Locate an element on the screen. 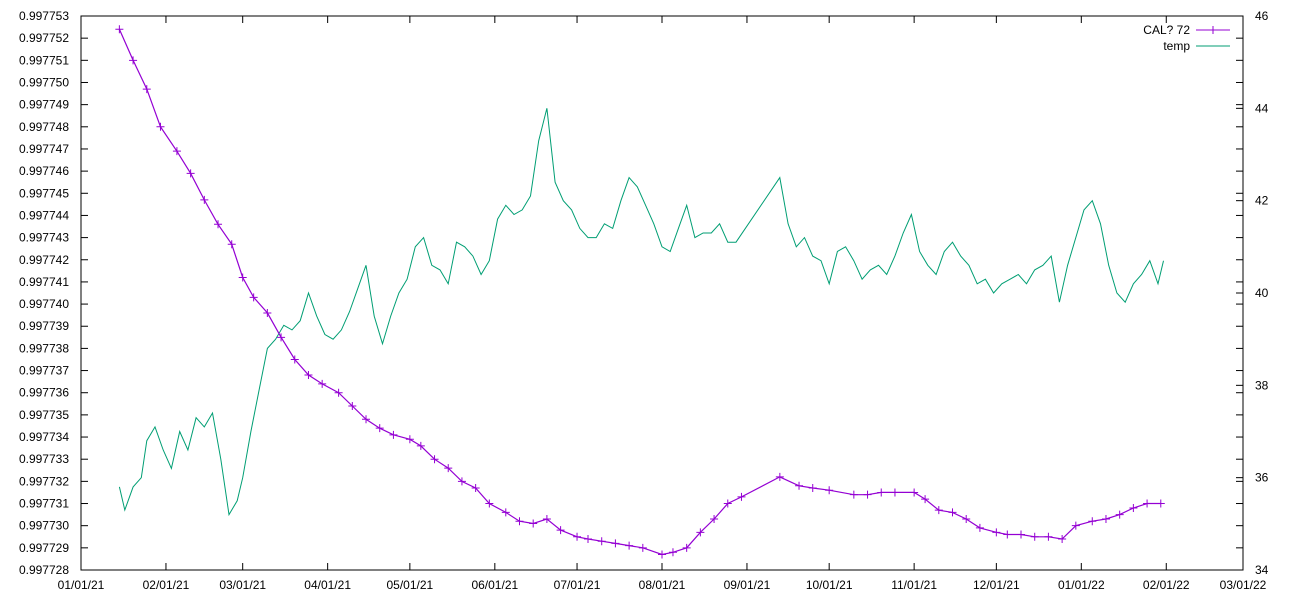  y-tick-label: 0.997746 is located at coordinates (44, 171).